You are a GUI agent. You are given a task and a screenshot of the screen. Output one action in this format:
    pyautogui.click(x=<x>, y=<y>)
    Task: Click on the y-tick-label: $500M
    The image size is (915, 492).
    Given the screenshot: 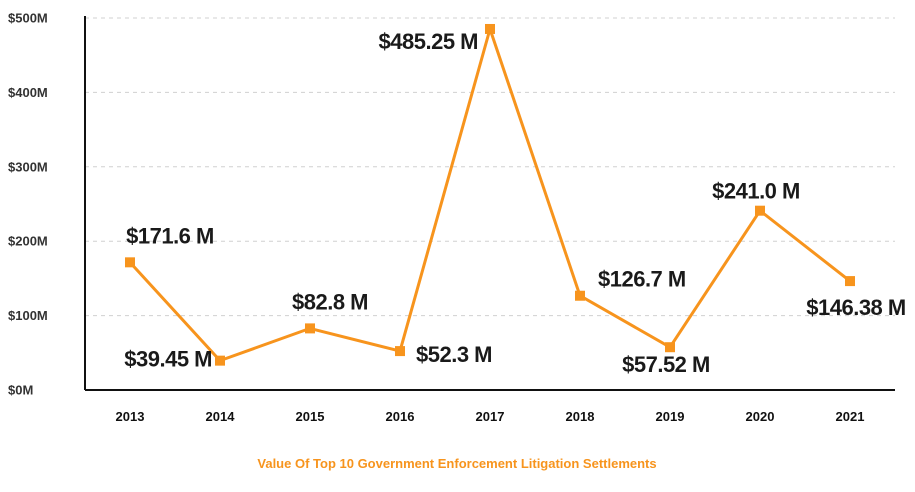 What is the action you would take?
    pyautogui.click(x=28, y=18)
    